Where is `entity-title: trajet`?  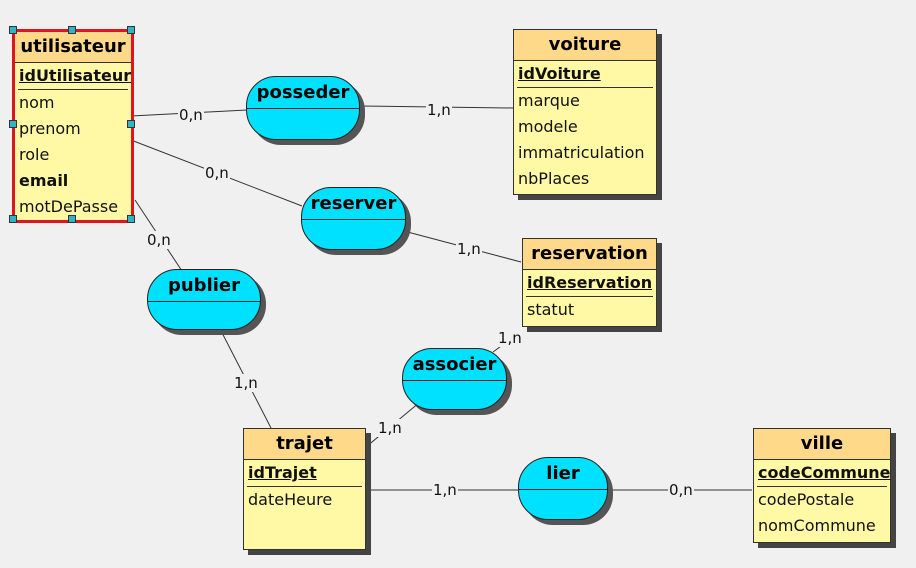 entity-title: trajet is located at coordinates (304, 444).